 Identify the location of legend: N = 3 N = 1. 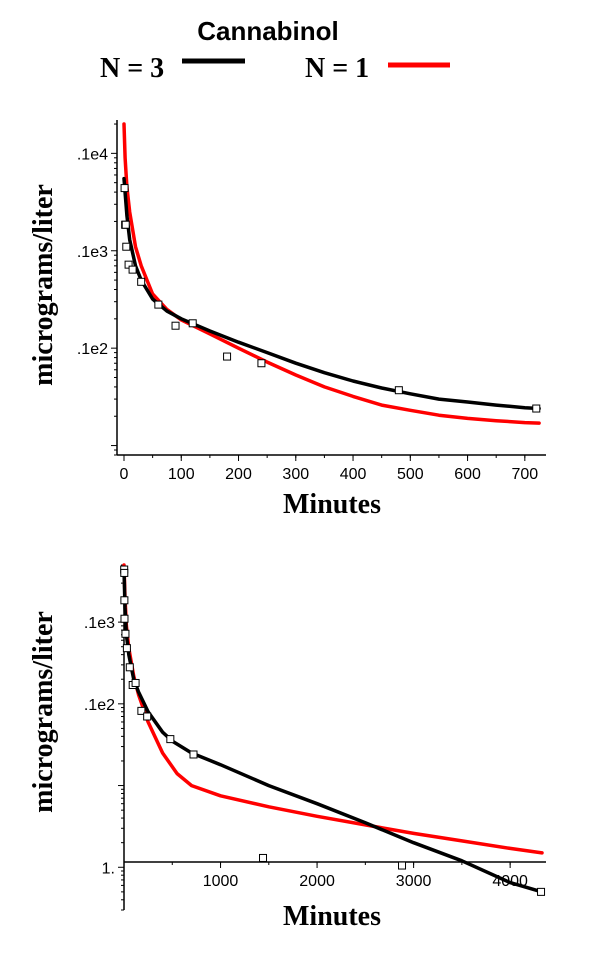
(275, 68).